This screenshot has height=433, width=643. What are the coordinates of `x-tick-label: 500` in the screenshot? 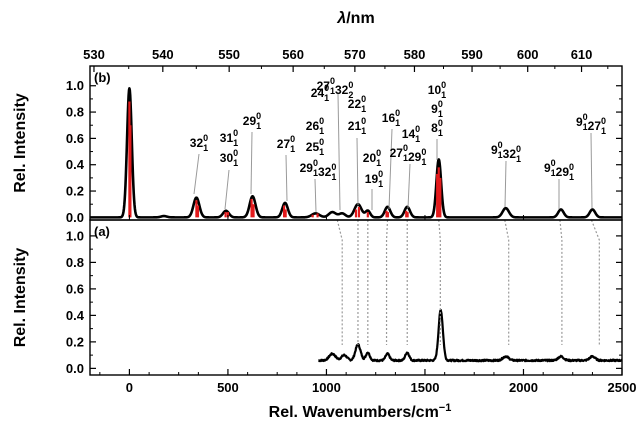 It's located at (228, 387).